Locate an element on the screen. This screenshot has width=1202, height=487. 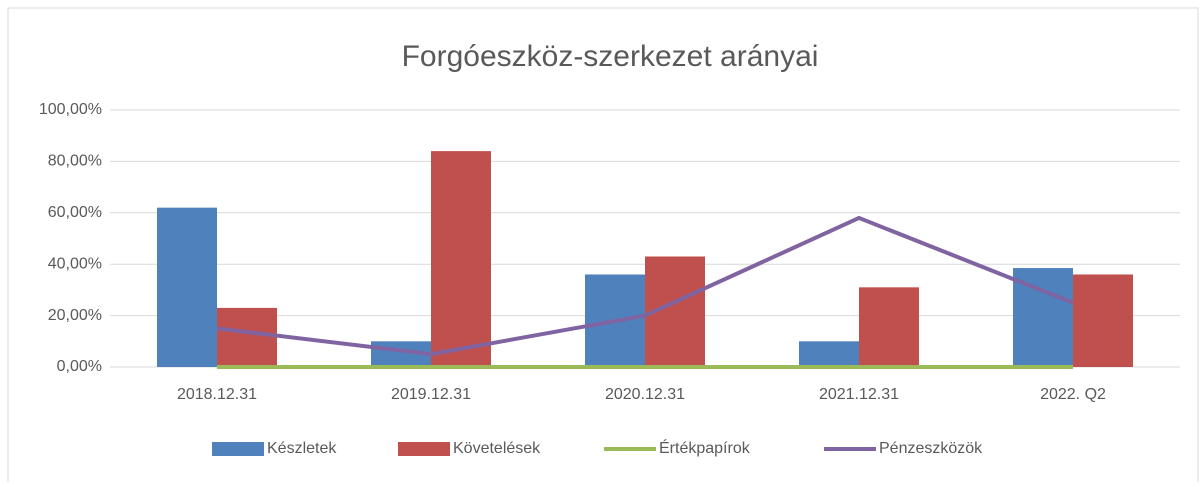
x-tick-label: 2018.12.31 is located at coordinates (217, 394).